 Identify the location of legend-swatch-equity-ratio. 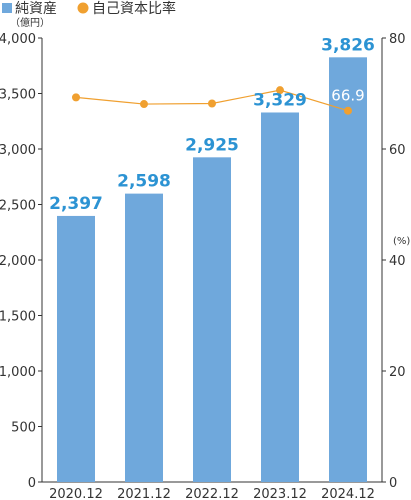
(83, 8).